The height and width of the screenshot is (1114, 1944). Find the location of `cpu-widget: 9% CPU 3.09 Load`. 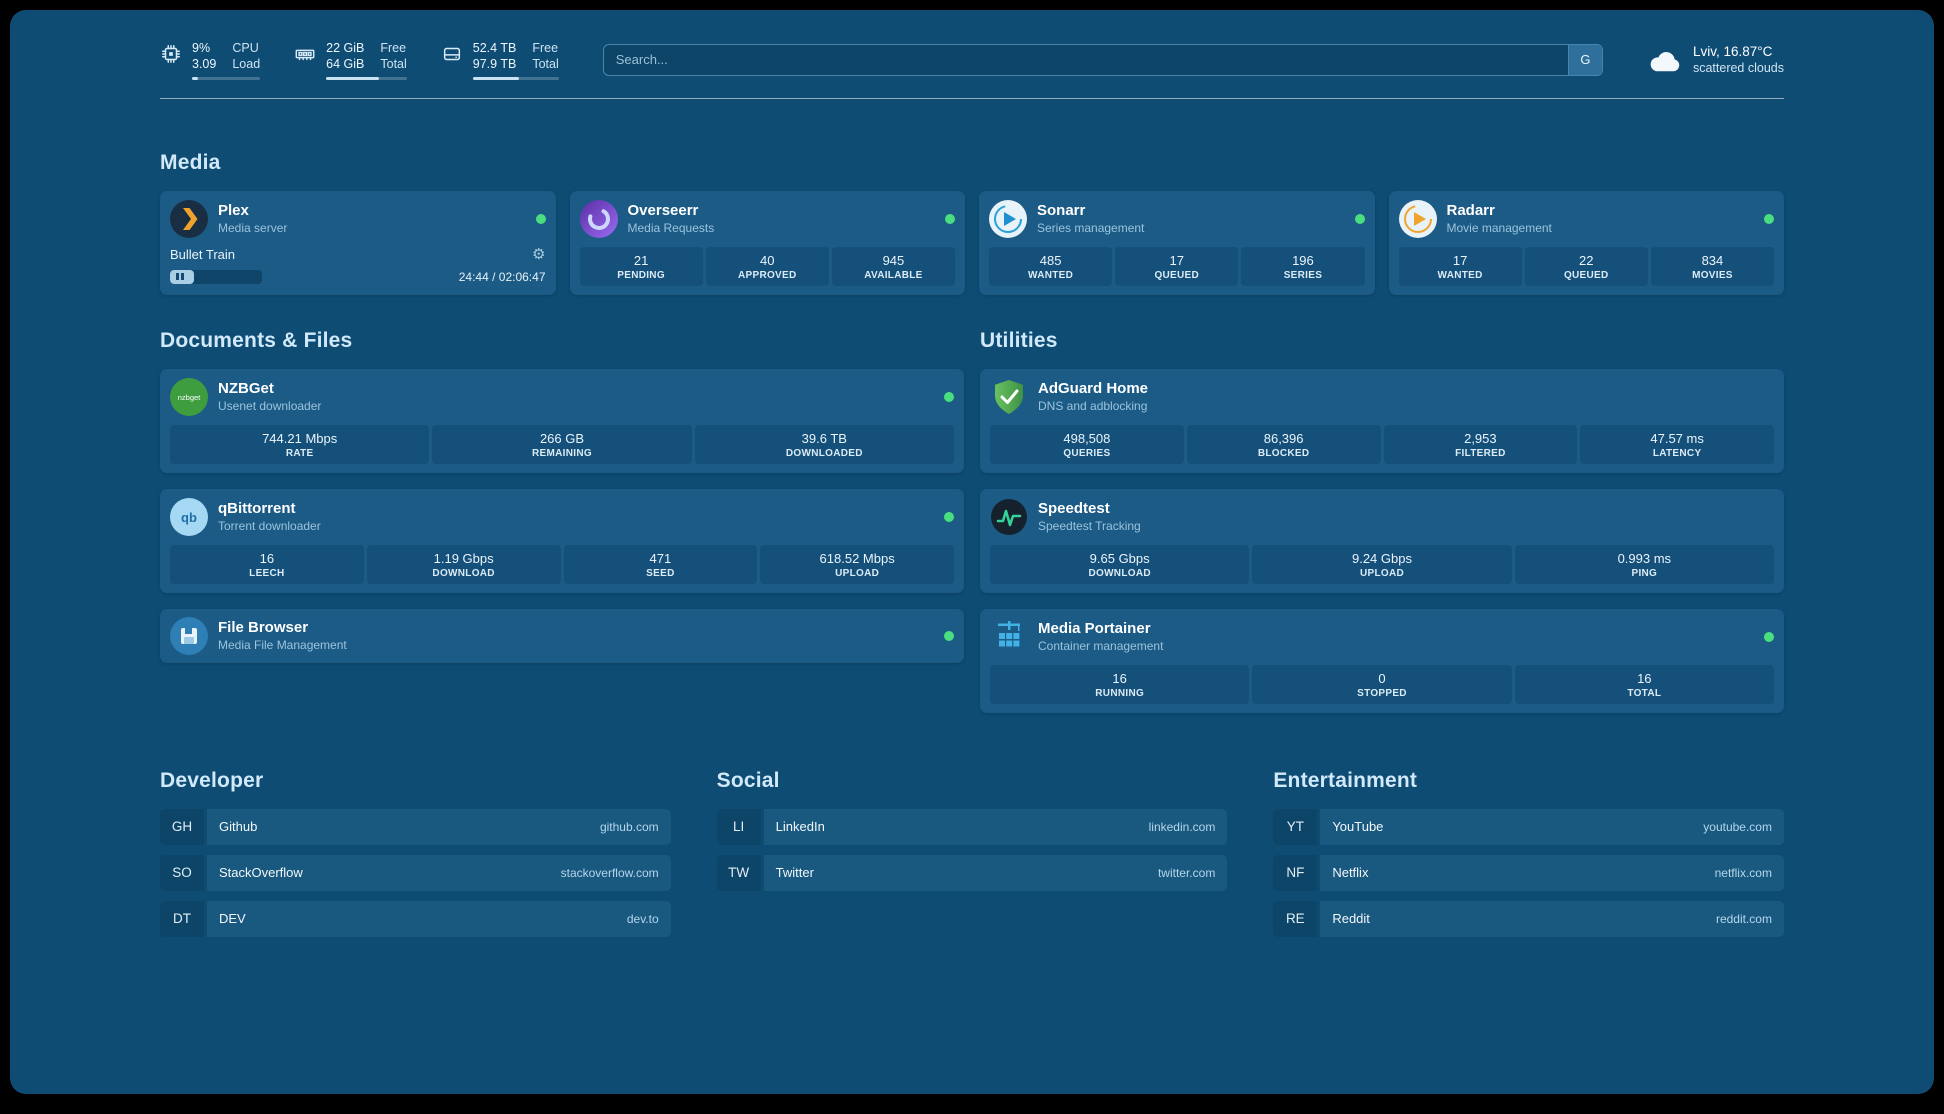

cpu-widget: 9% CPU 3.09 Load is located at coordinates (210, 60).